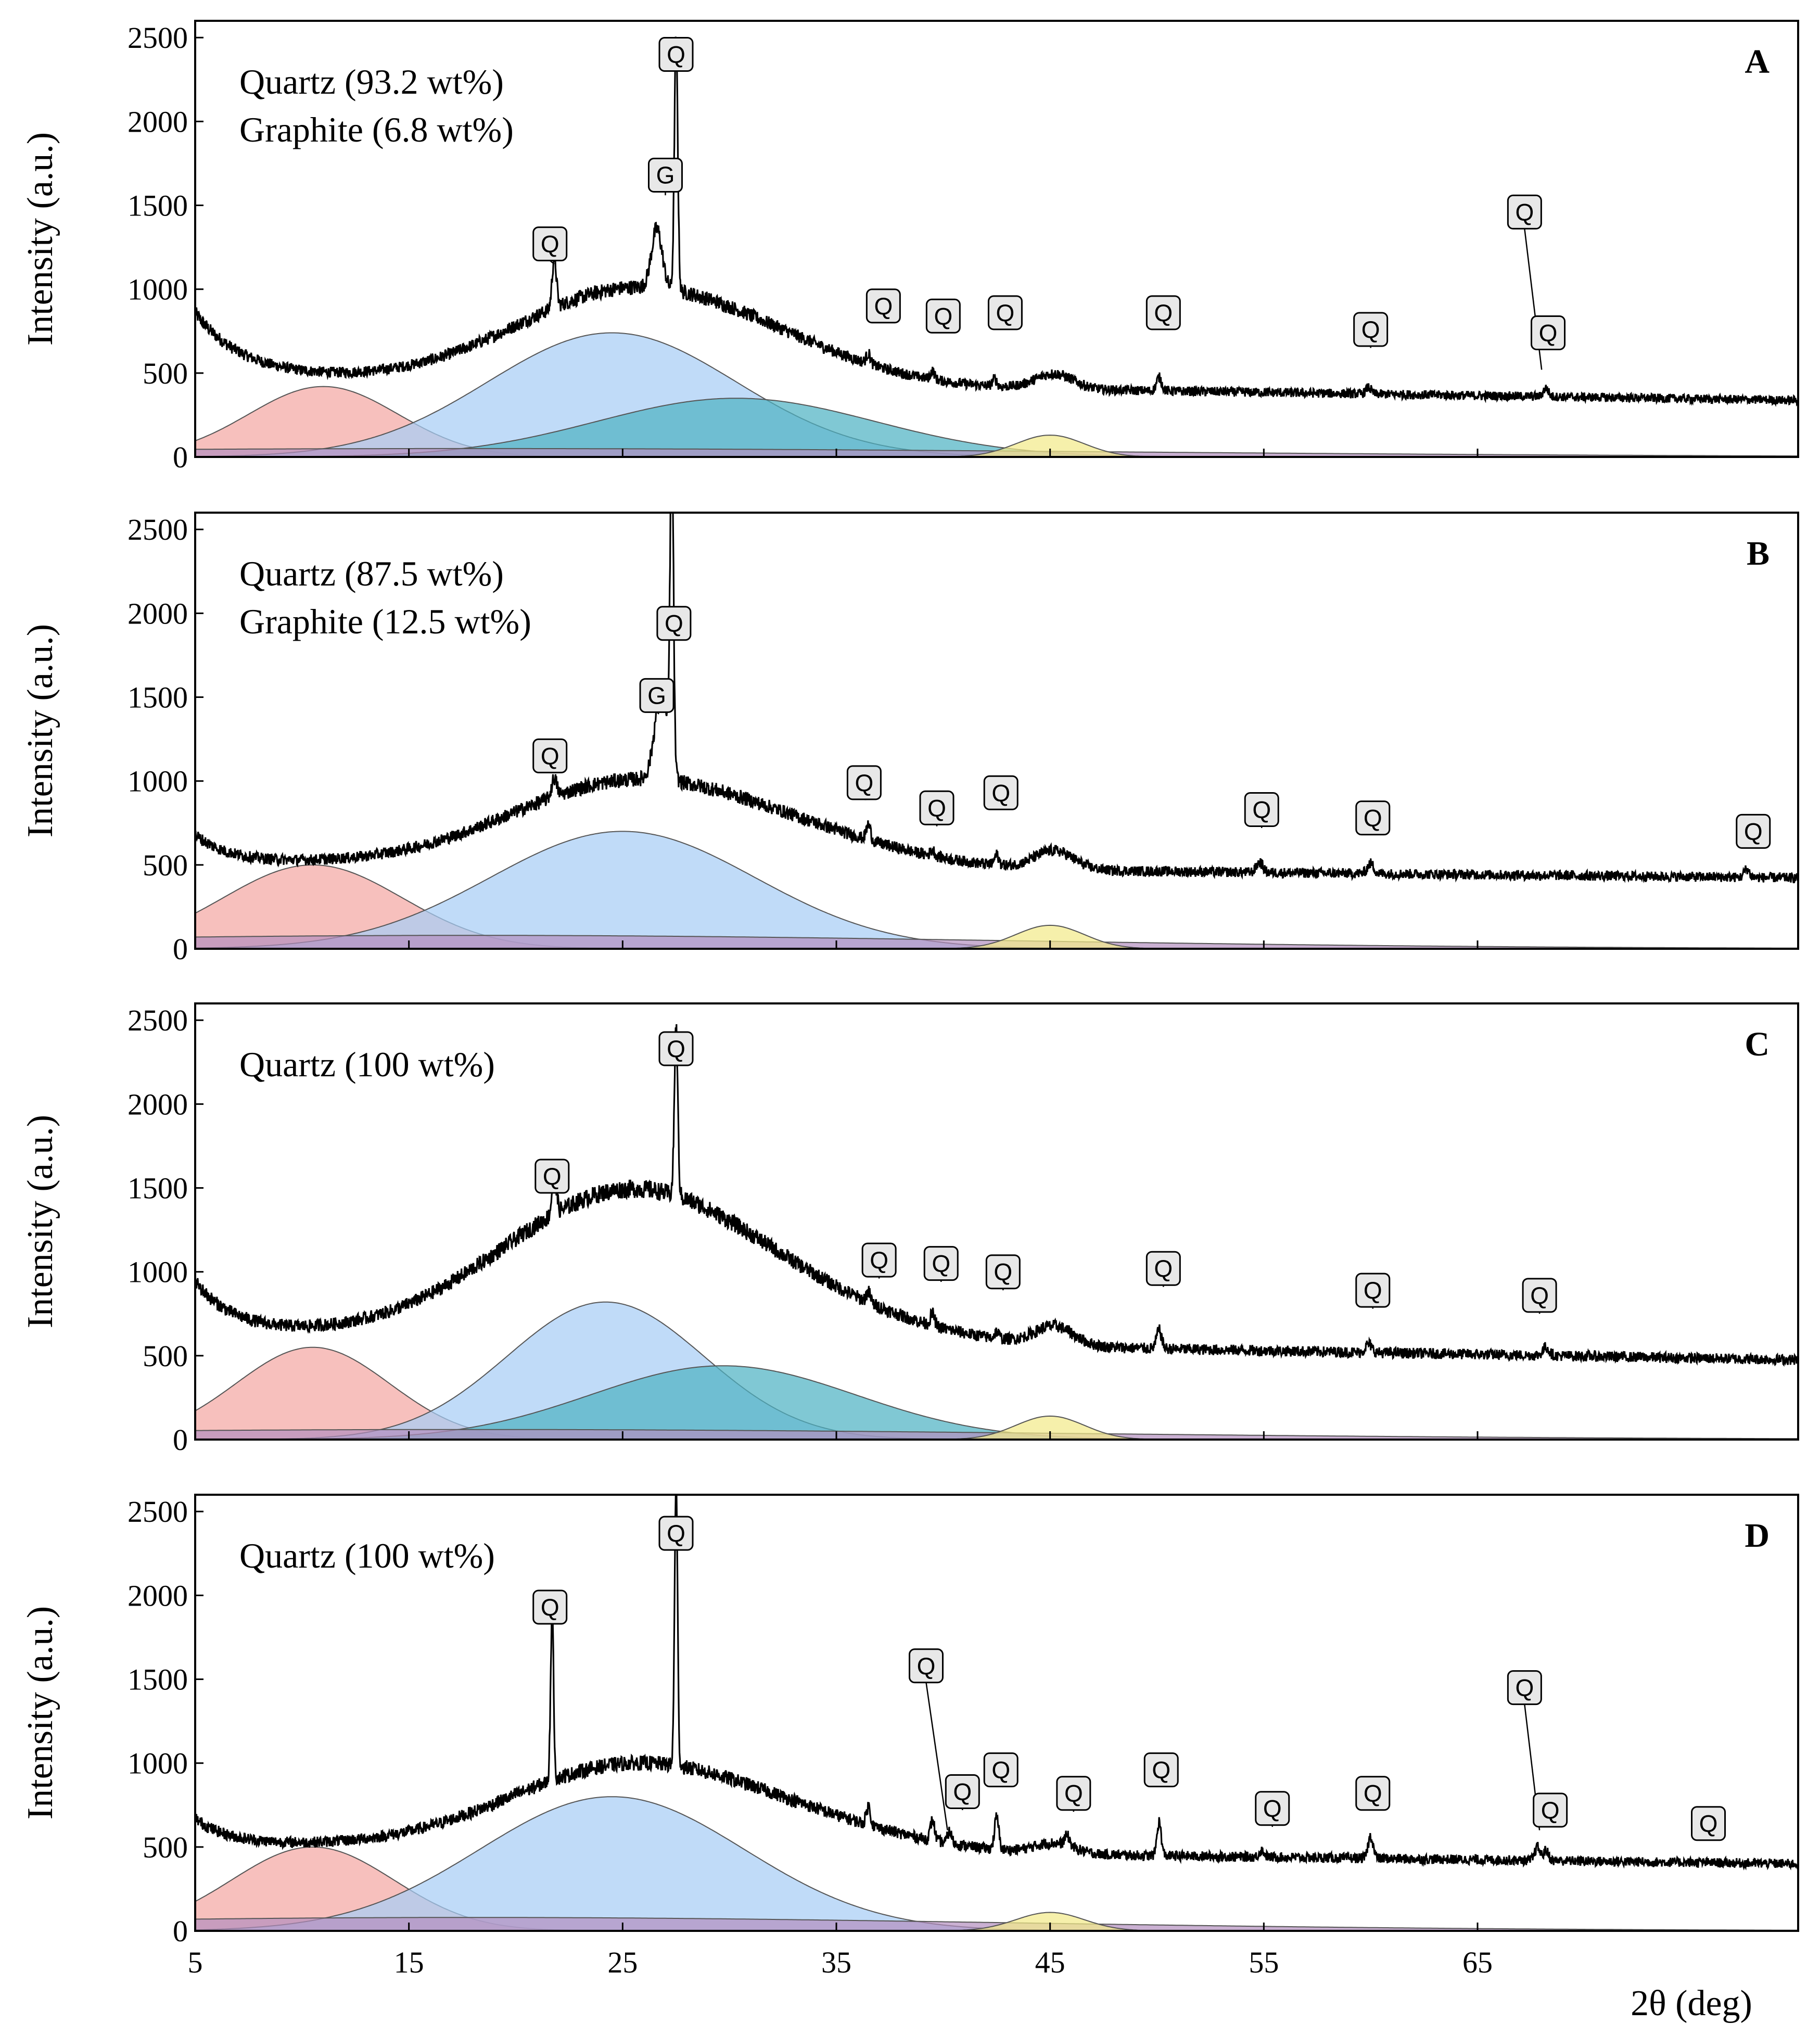 The height and width of the screenshot is (2036, 1820). Describe the element at coordinates (1691, 2003) in the screenshot. I see `x-axis-title: 2θ (deg)` at that location.